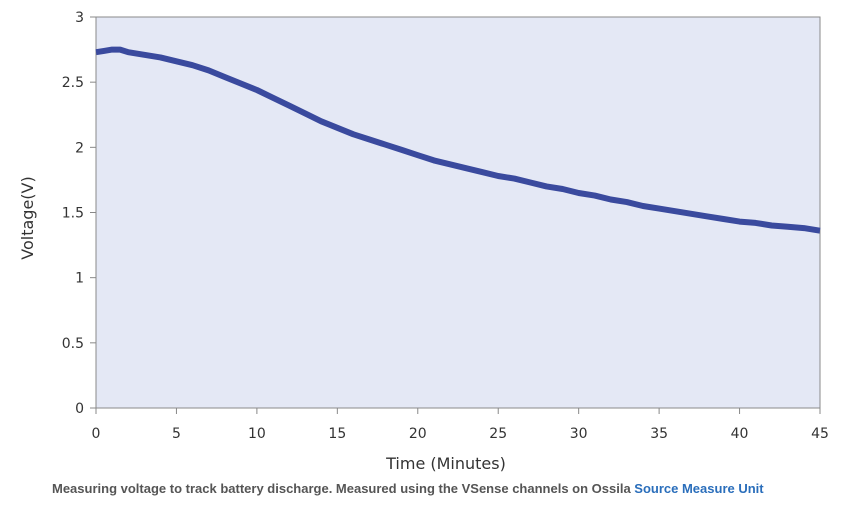 The width and height of the screenshot is (857, 507). Describe the element at coordinates (337, 434) in the screenshot. I see `x-tick-label: 15` at that location.